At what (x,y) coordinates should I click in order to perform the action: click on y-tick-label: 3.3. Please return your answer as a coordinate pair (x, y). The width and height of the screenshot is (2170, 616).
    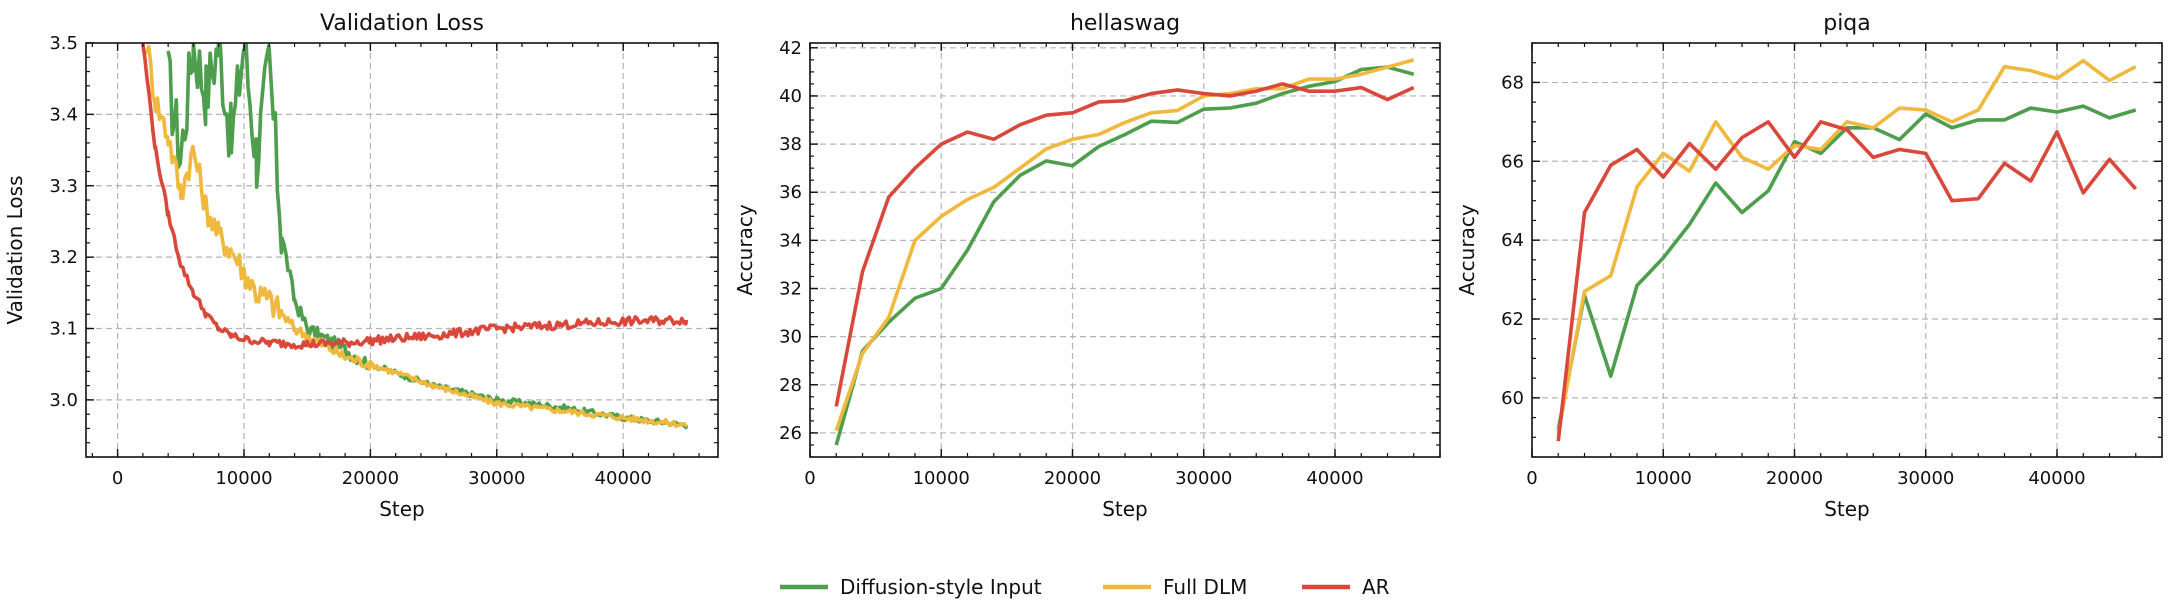
    Looking at the image, I should click on (63, 186).